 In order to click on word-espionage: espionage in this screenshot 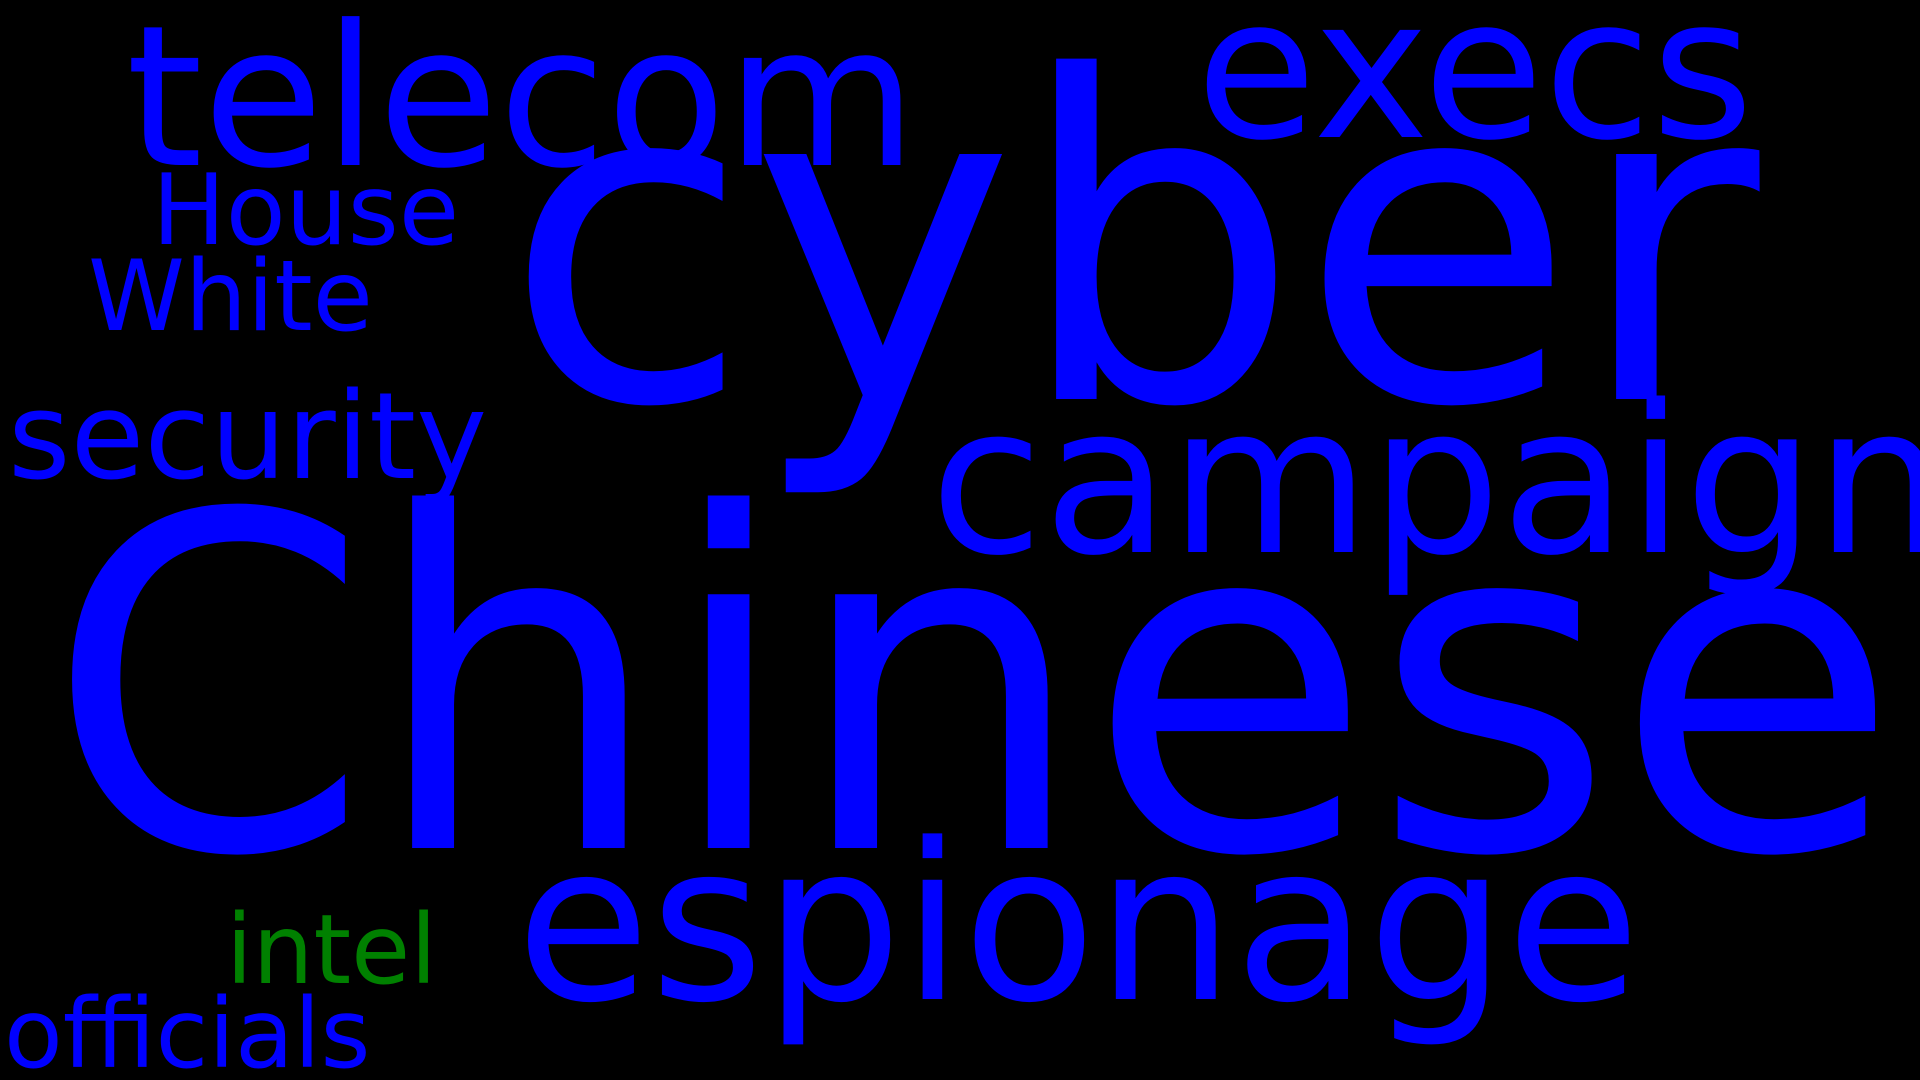, I will do `click(1078, 924)`.